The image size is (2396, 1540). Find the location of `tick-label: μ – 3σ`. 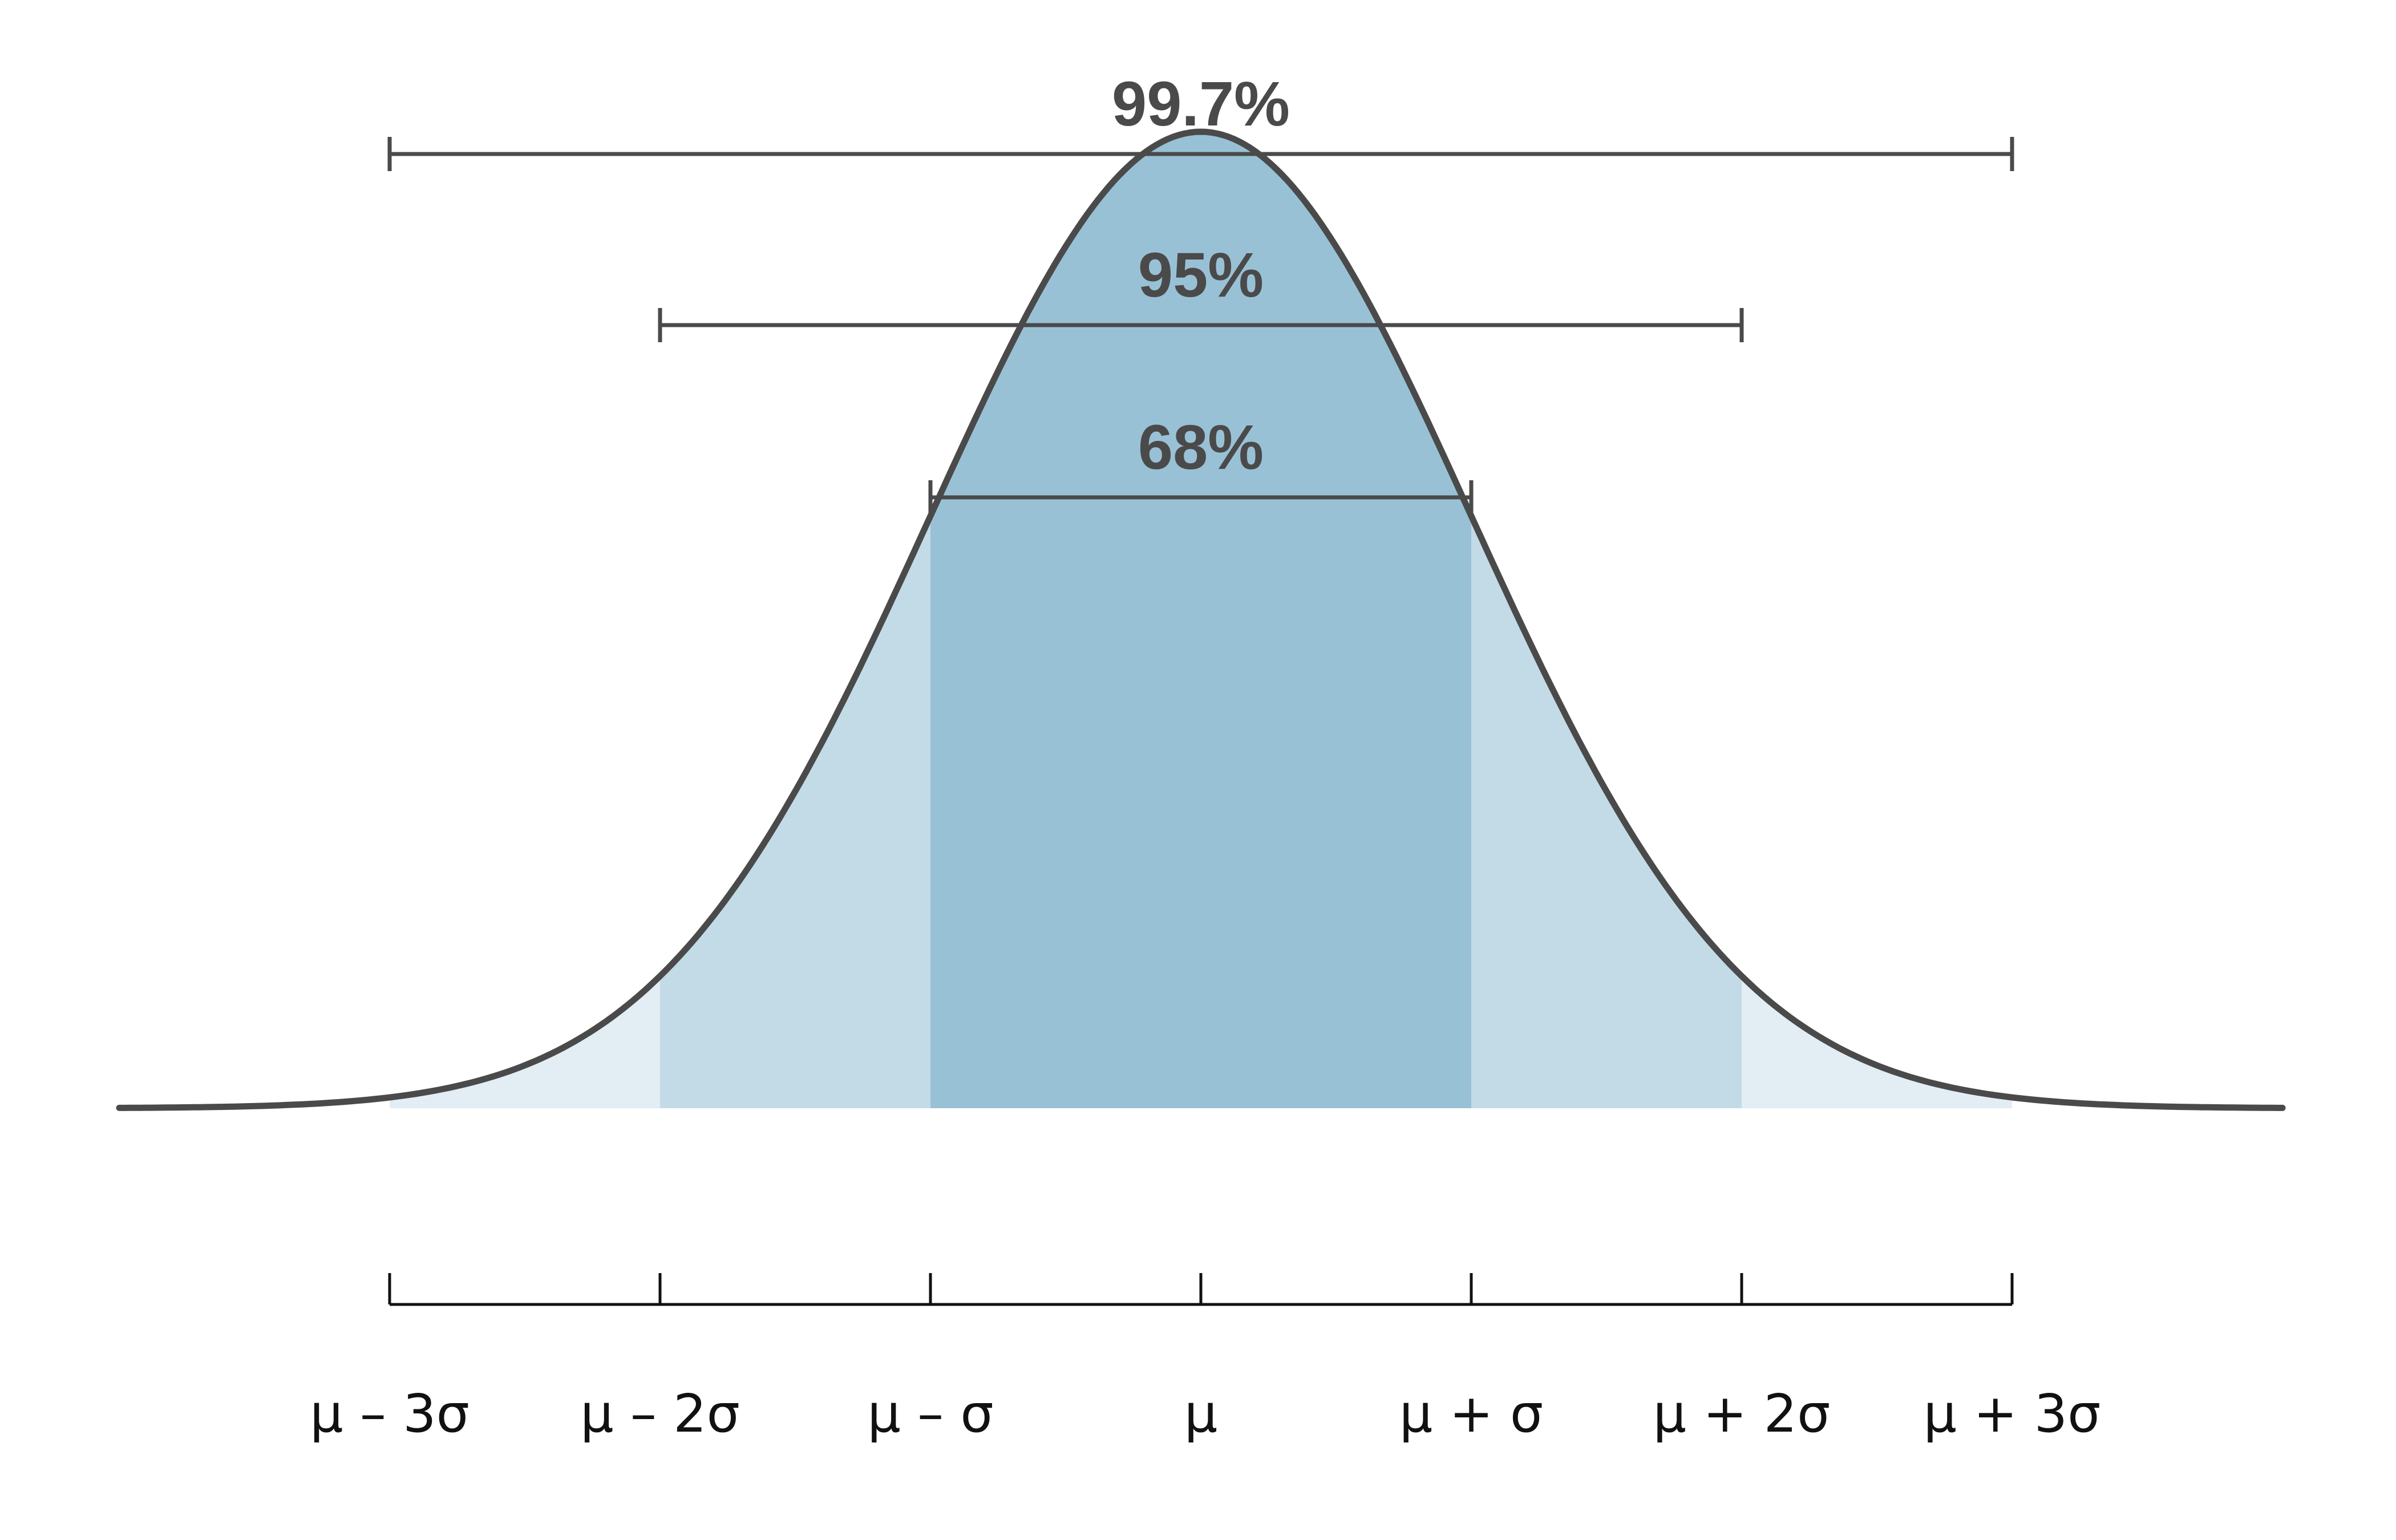

tick-label: μ – 3σ is located at coordinates (390, 1414).